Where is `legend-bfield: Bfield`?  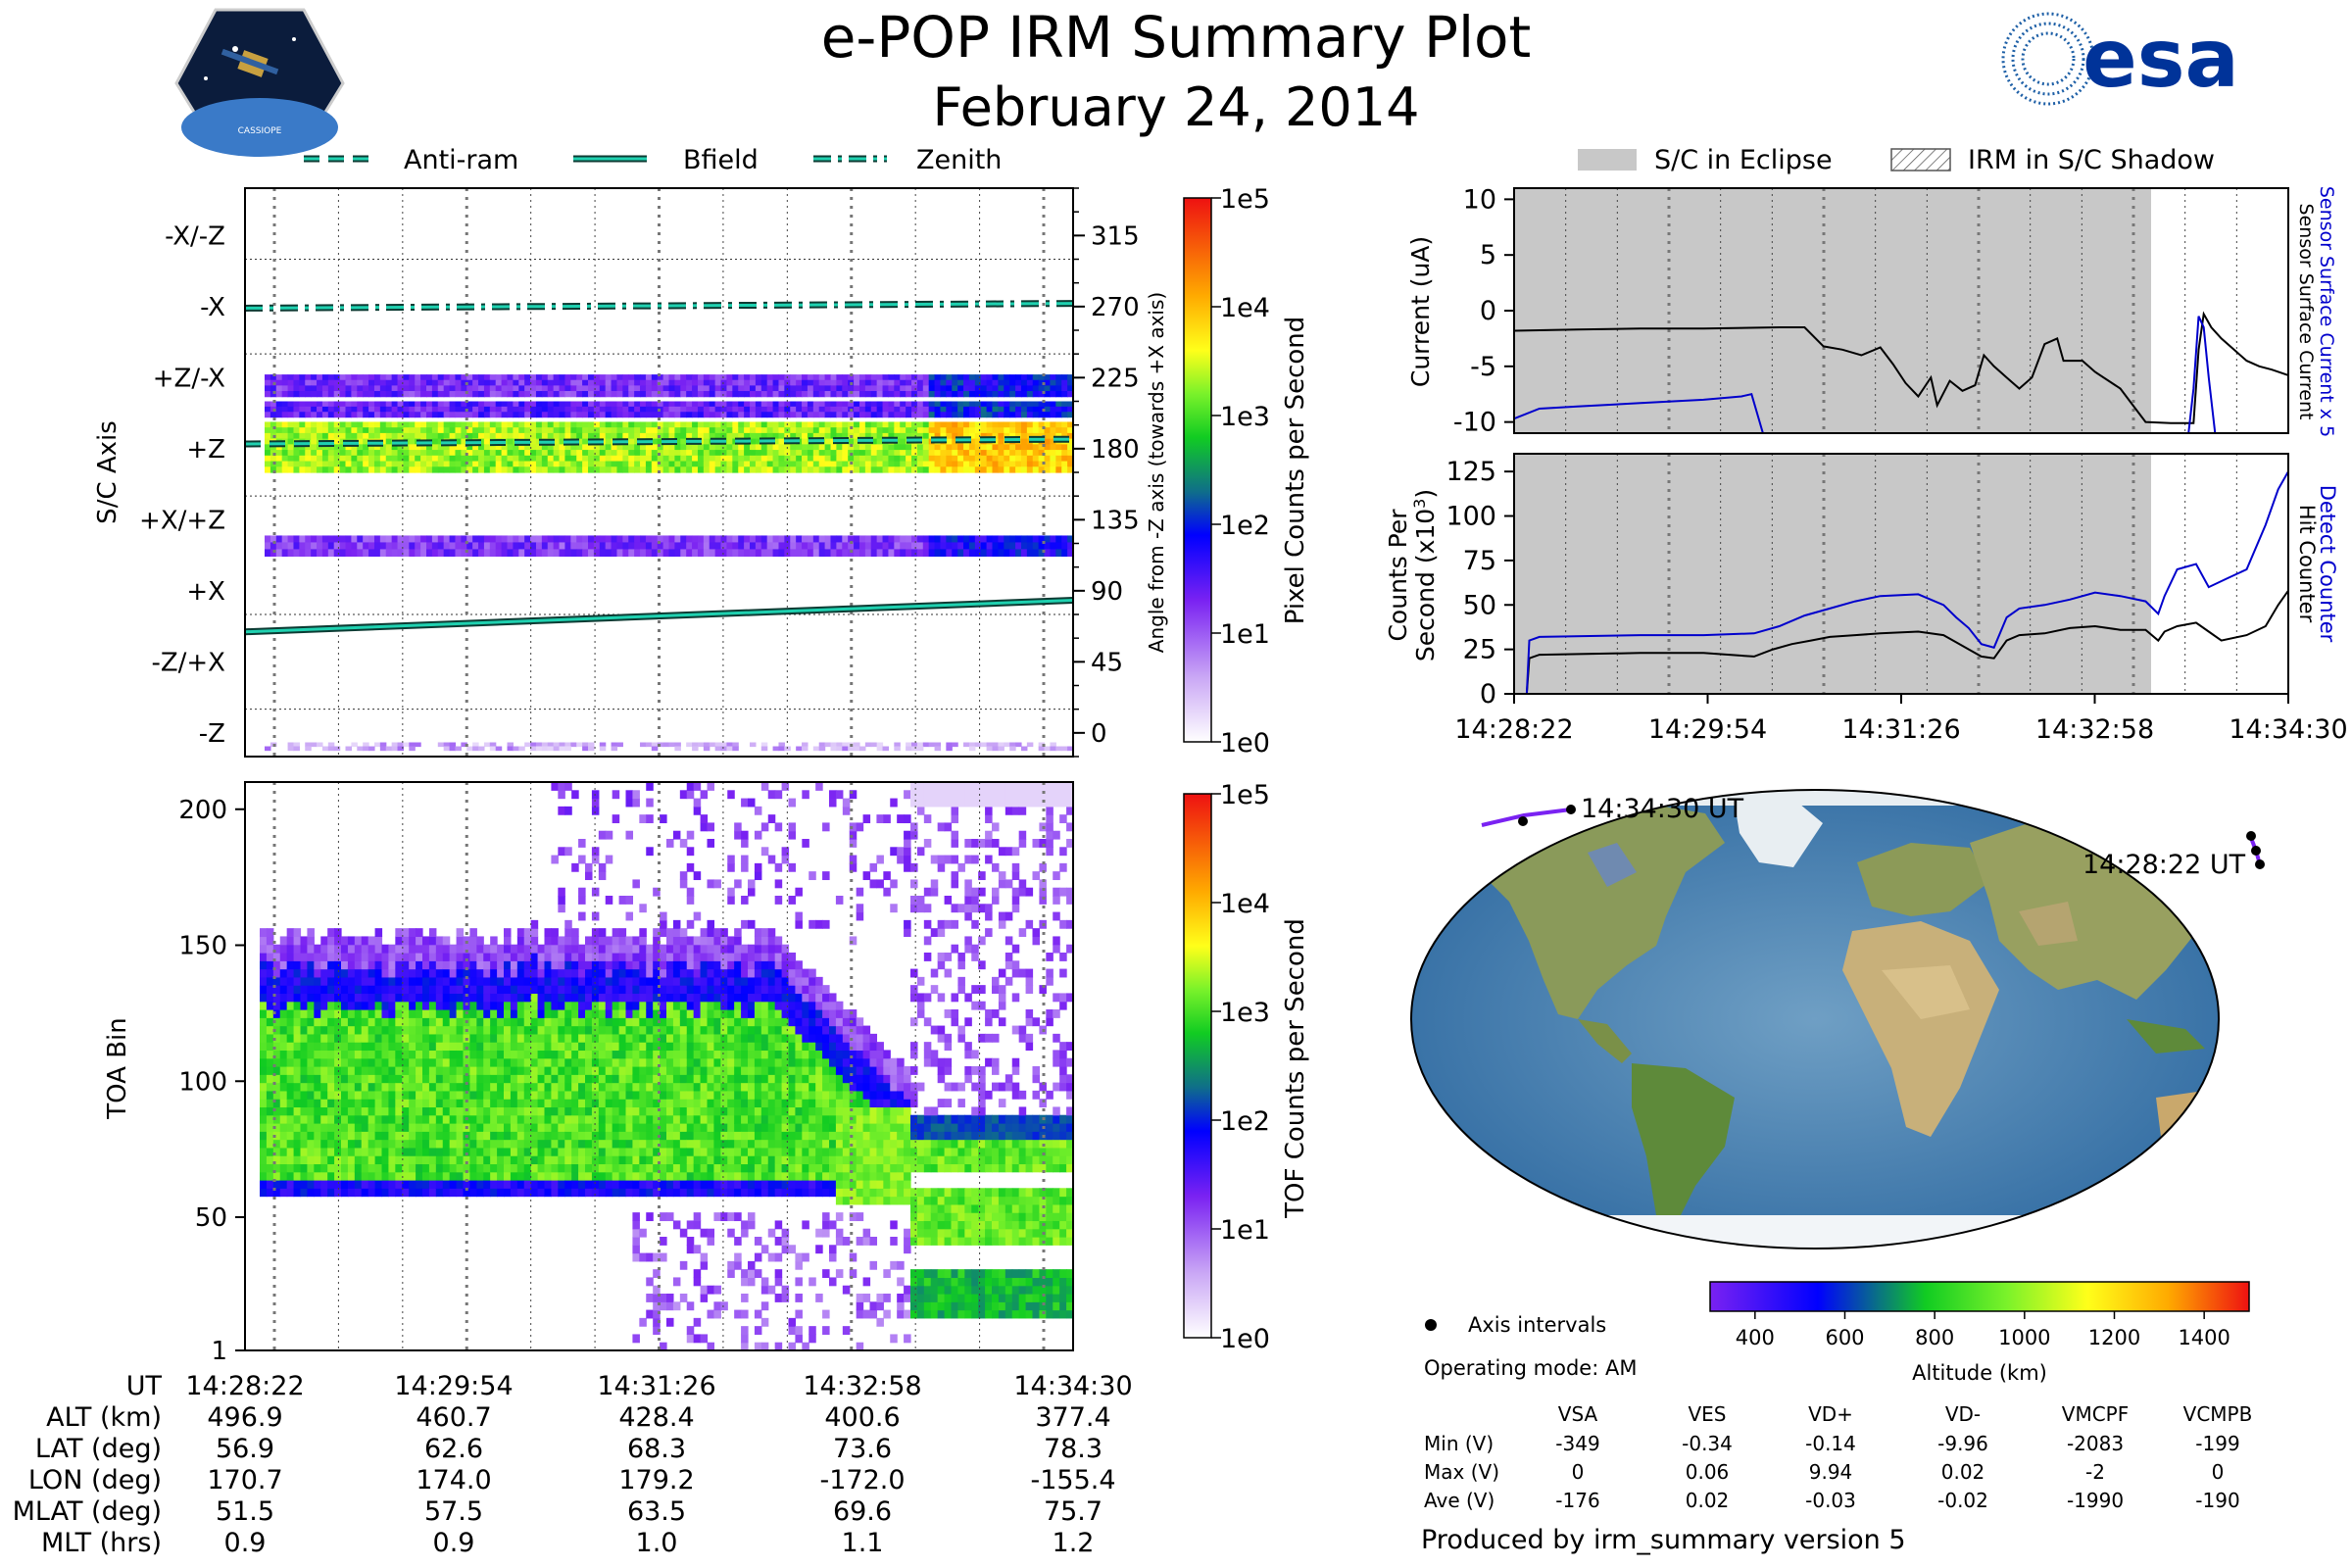 legend-bfield: Bfield is located at coordinates (721, 160).